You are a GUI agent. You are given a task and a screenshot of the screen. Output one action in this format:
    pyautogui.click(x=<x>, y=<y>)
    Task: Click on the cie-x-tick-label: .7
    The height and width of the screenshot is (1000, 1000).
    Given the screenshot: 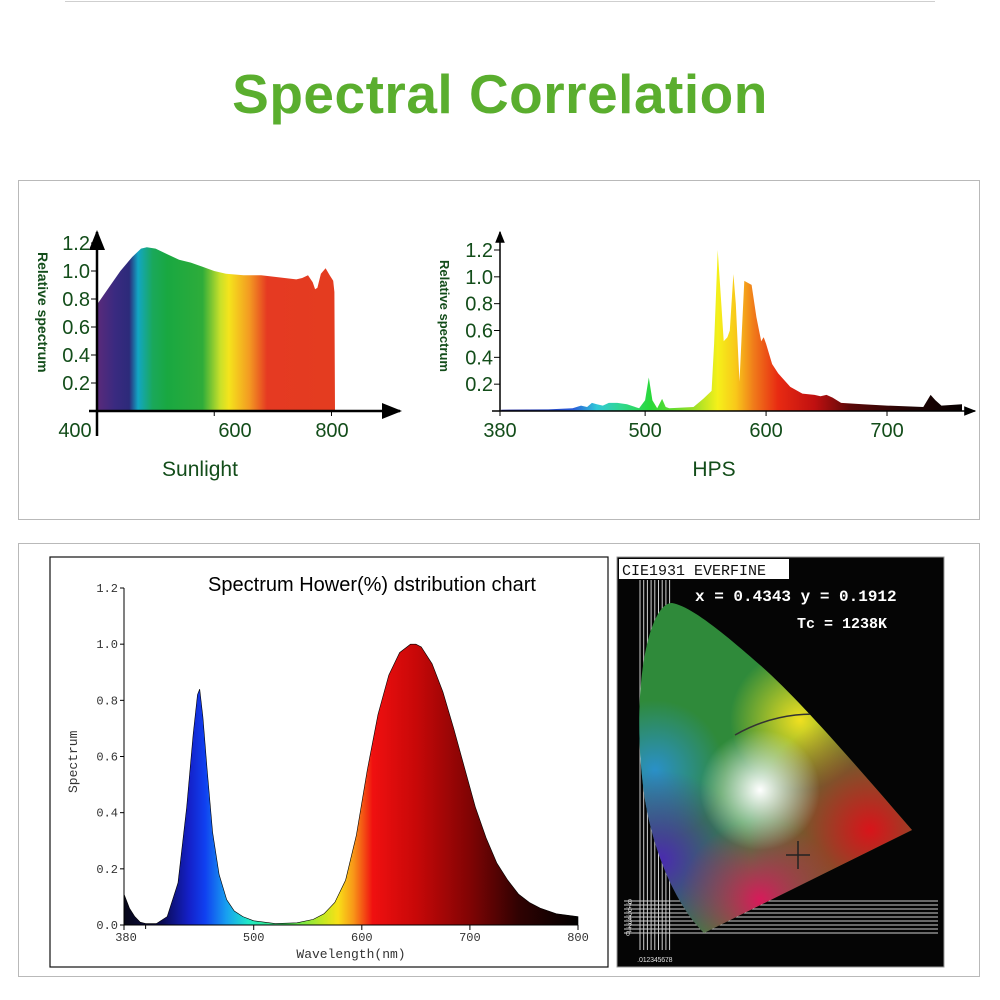 What is the action you would take?
    pyautogui.click(x=666, y=960)
    